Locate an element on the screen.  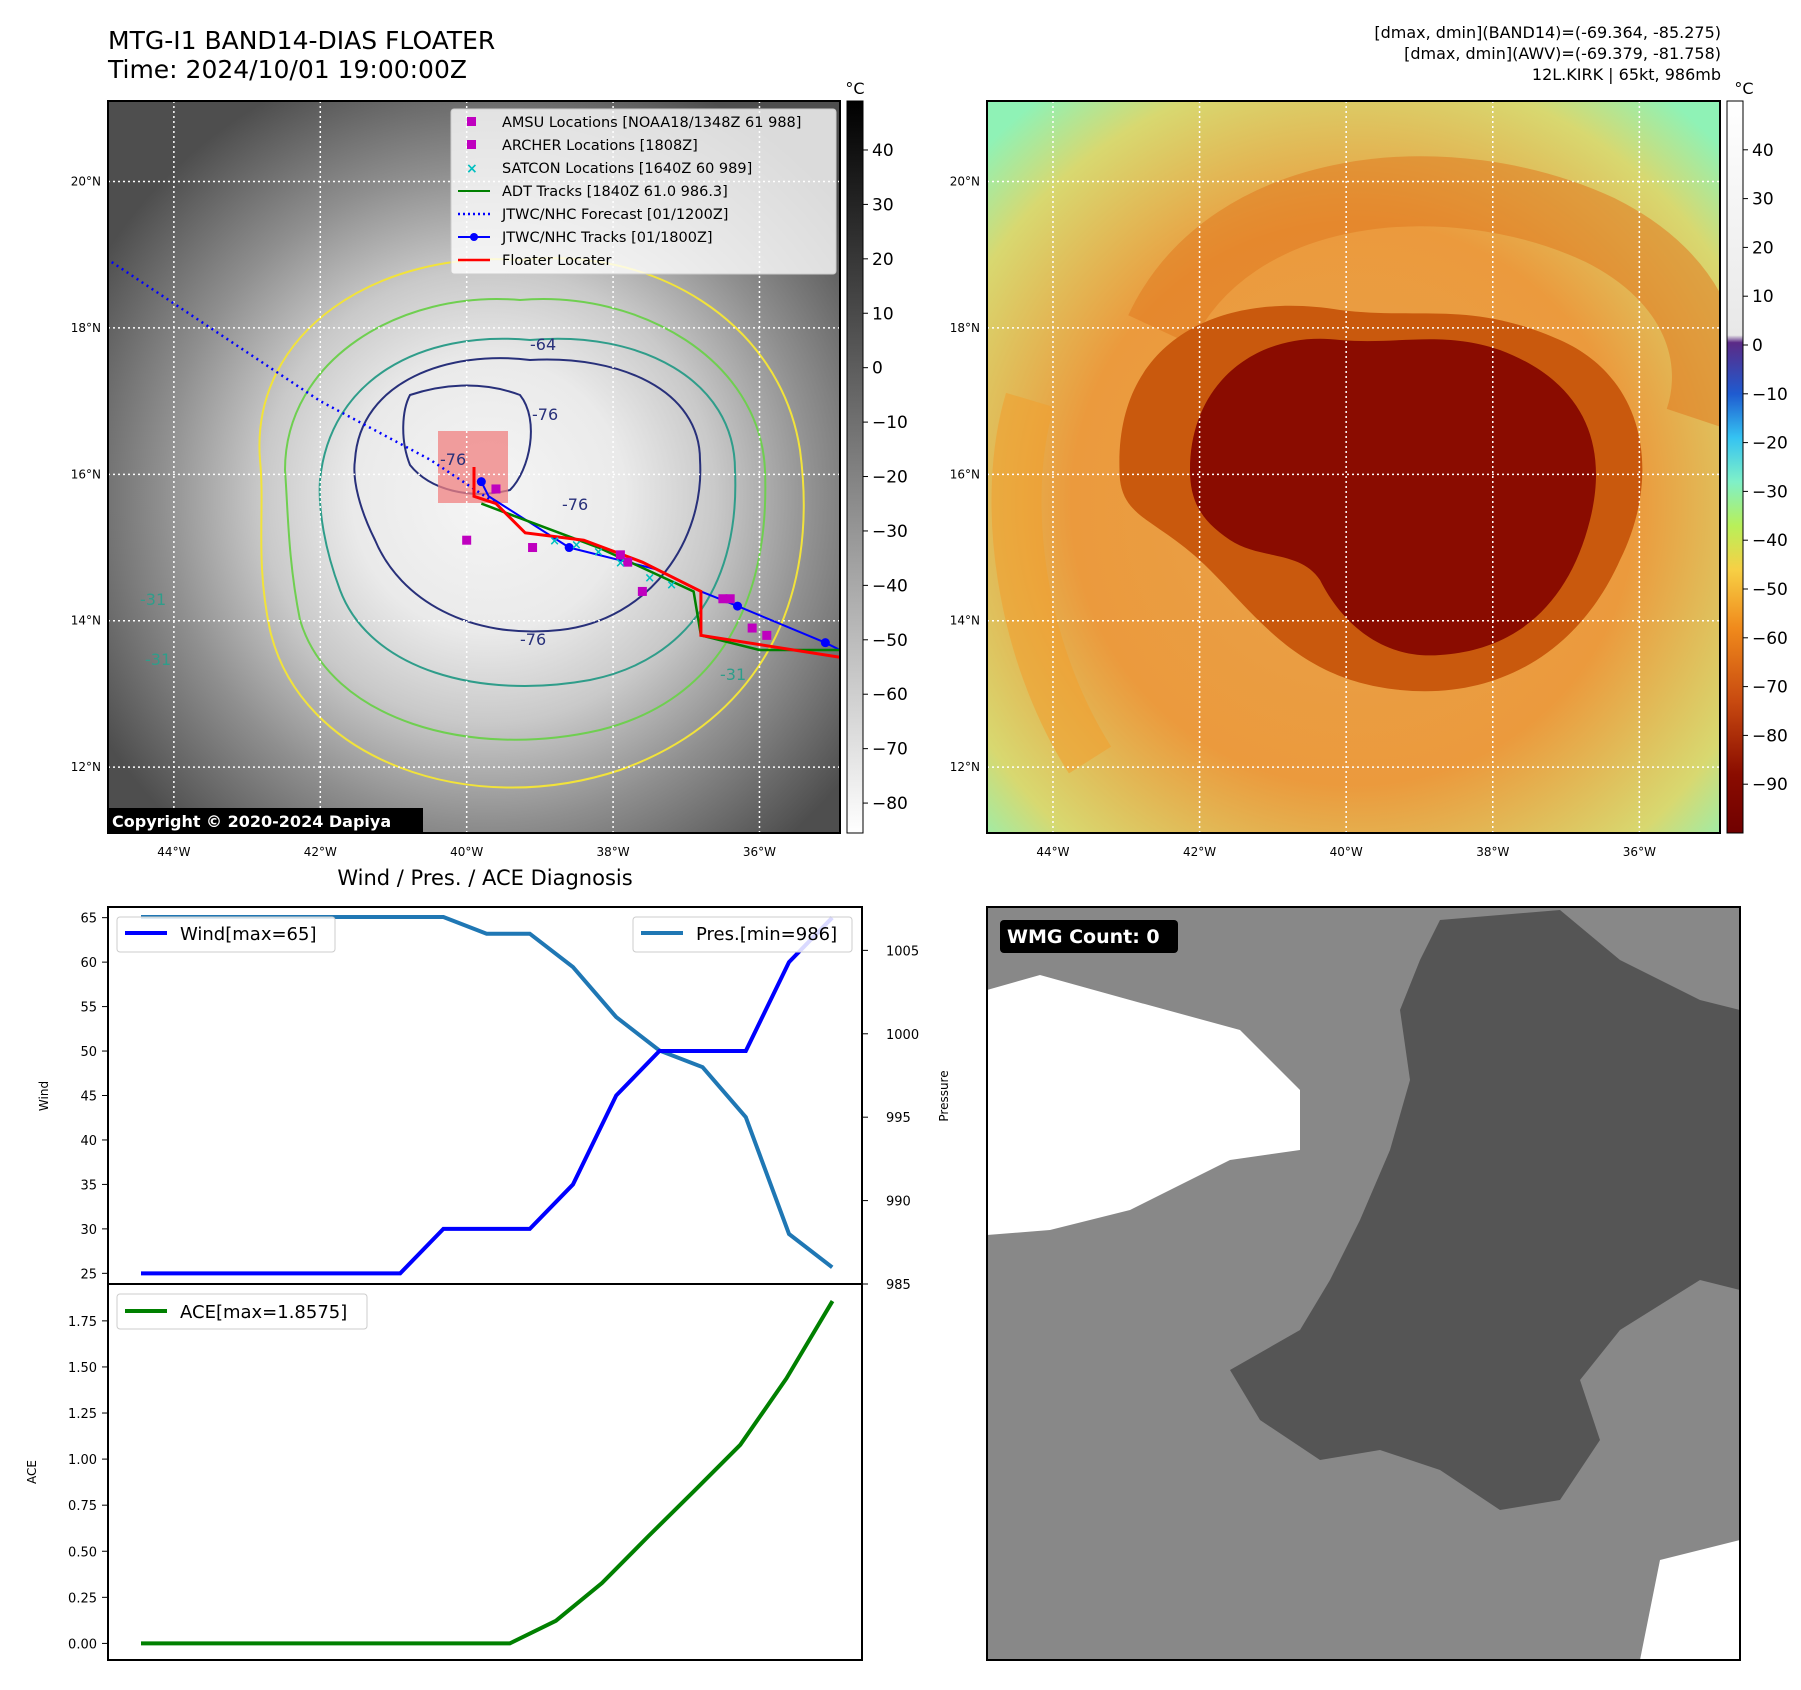
contour-yellow is located at coordinates (531, 523).